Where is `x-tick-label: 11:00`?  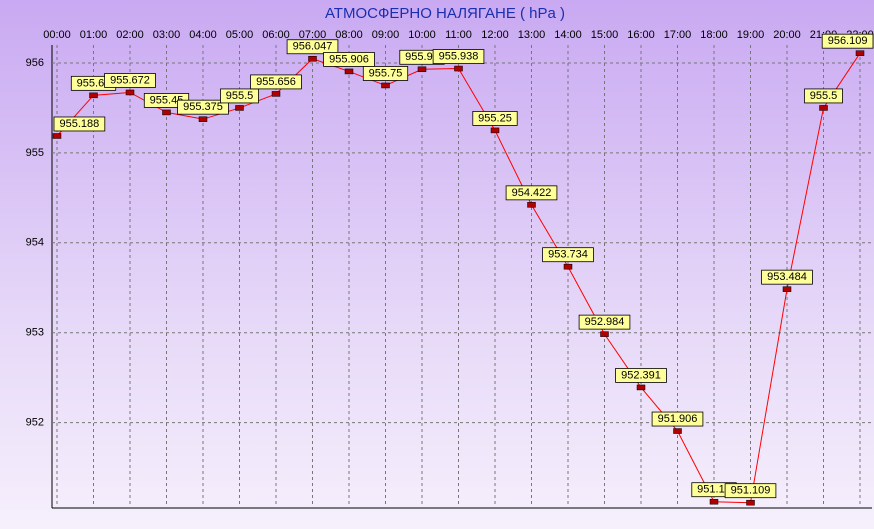
x-tick-label: 11:00 is located at coordinates (458, 35).